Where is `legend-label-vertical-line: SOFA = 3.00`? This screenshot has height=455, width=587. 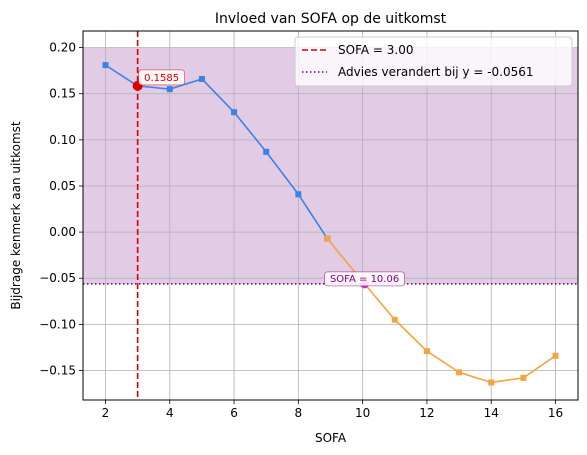 legend-label-vertical-line: SOFA = 3.00 is located at coordinates (375, 50).